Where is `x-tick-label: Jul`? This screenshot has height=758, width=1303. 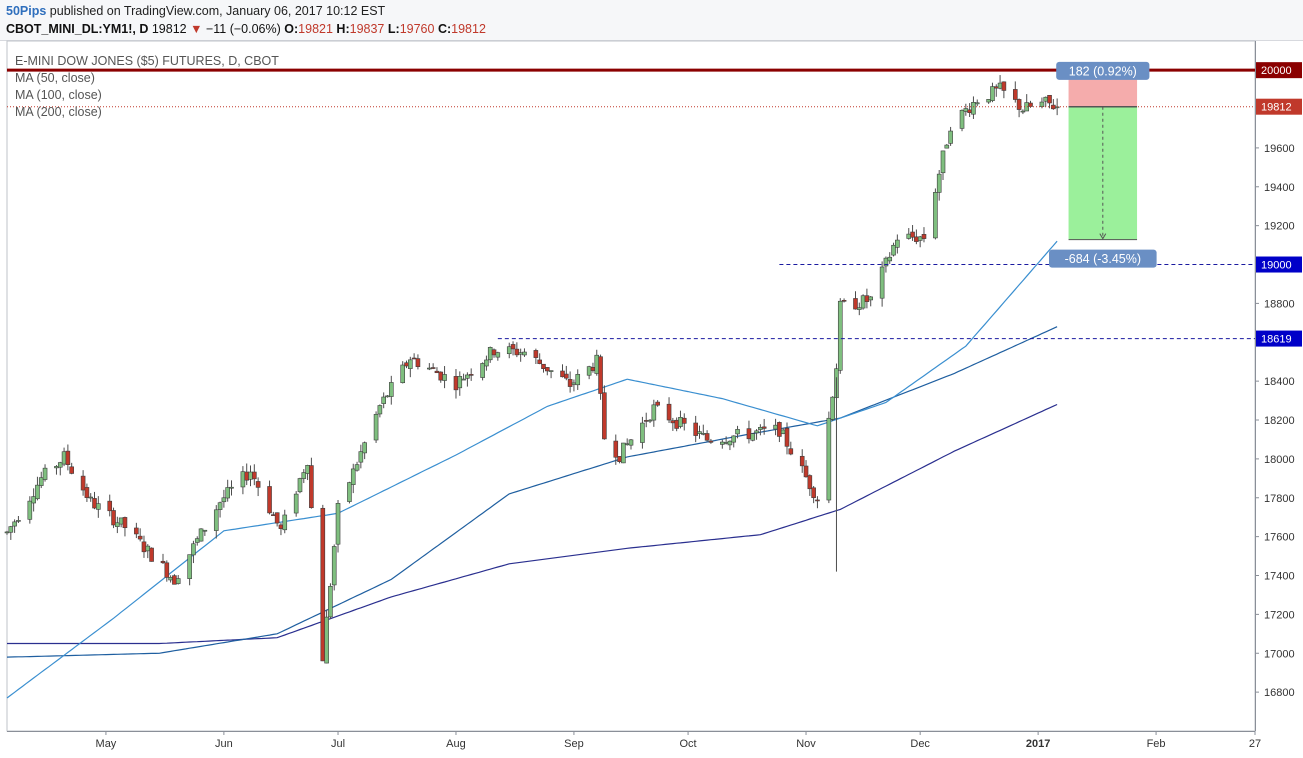
x-tick-label: Jul is located at coordinates (338, 744).